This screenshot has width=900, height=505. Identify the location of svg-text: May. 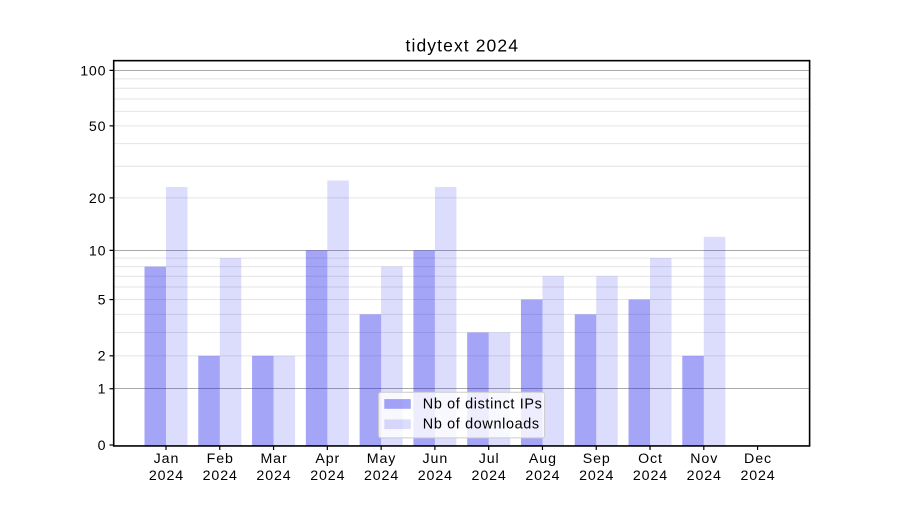
(382, 459).